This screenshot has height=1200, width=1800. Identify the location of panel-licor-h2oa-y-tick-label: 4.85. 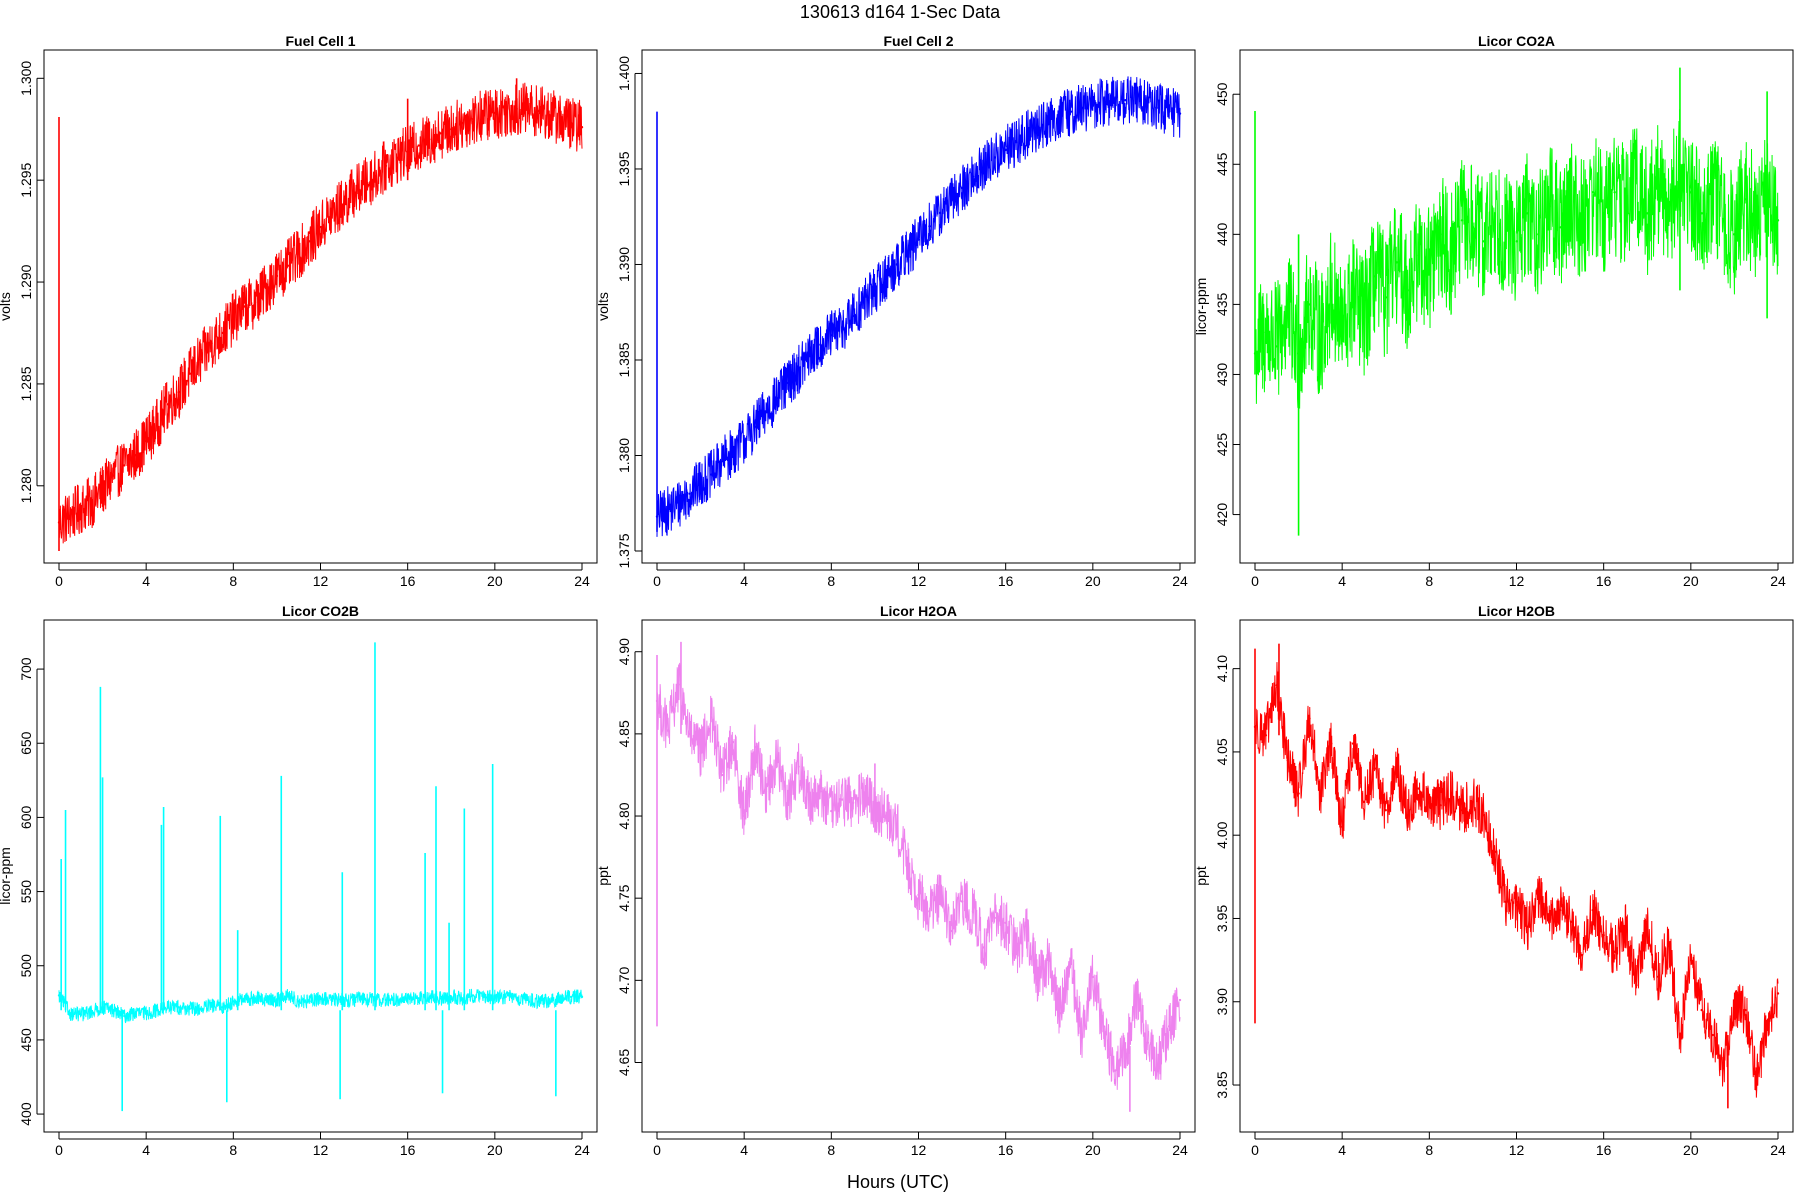
(624, 733).